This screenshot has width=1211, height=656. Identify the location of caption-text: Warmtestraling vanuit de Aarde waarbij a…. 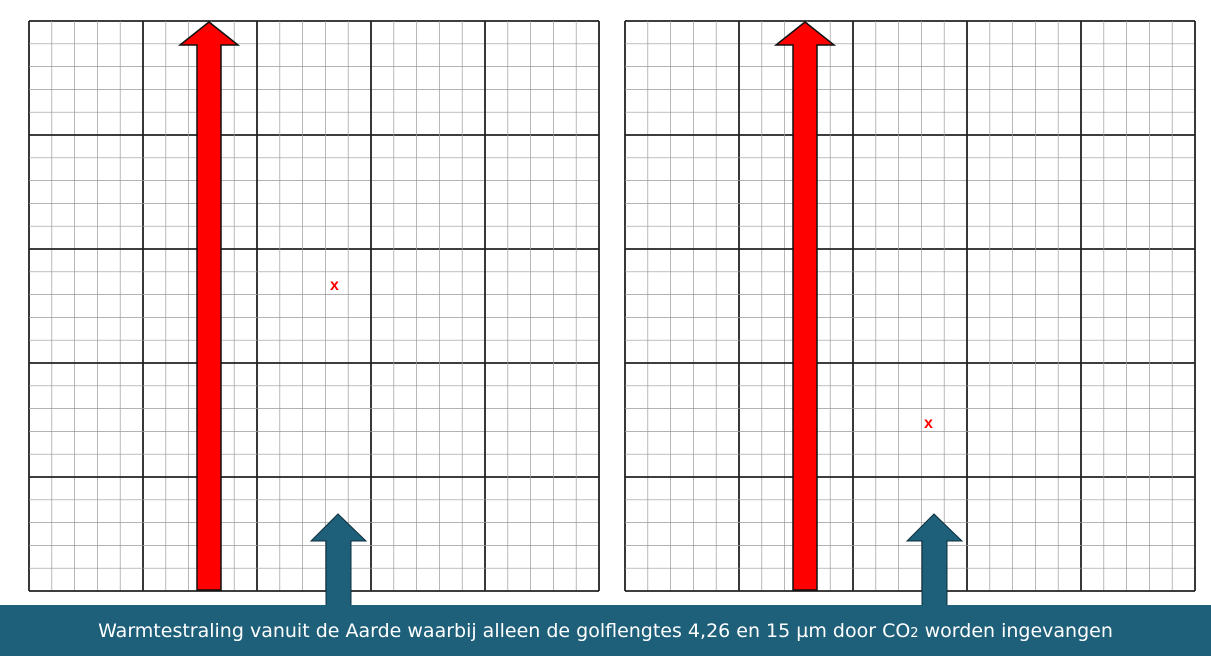
(605, 631).